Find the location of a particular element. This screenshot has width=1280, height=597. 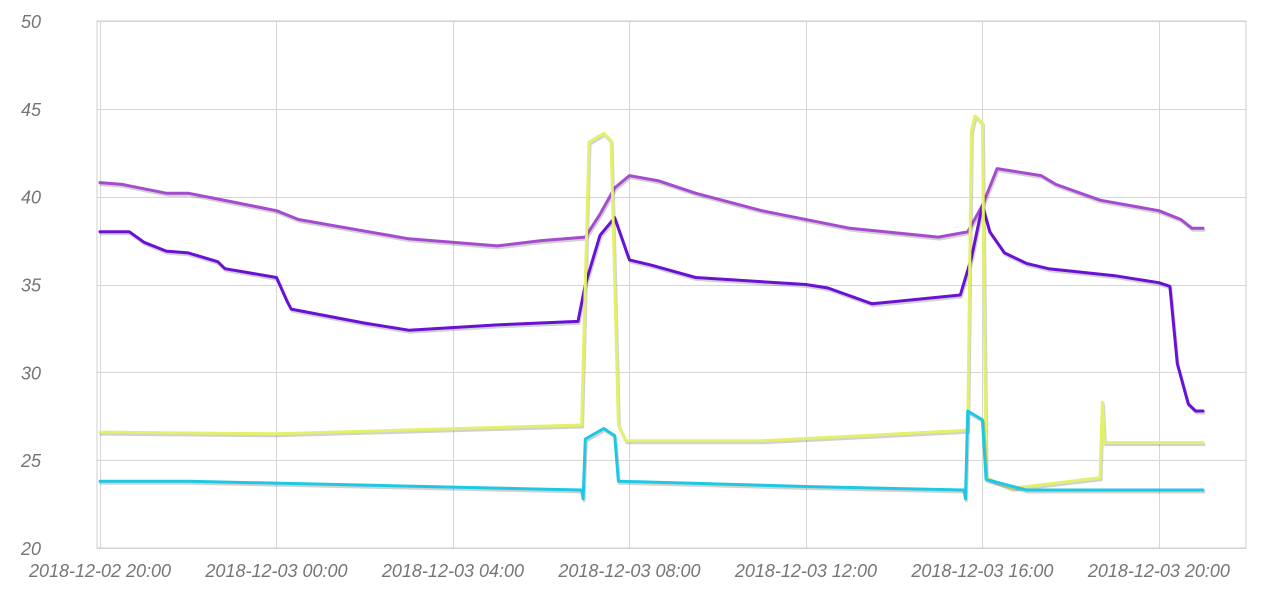

x-tick-label: 2018-12-03 16:00 is located at coordinates (981, 571).